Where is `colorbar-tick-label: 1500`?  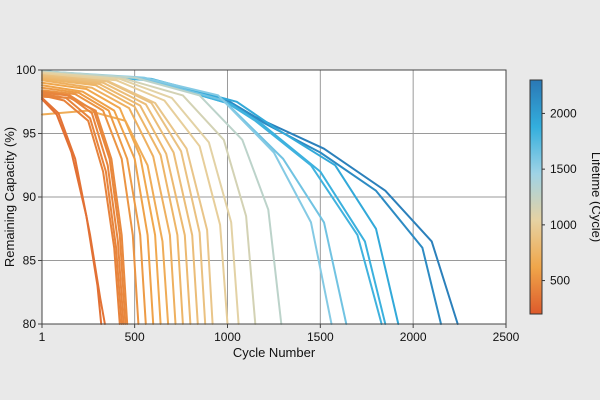
colorbar-tick-label: 1500 is located at coordinates (563, 169).